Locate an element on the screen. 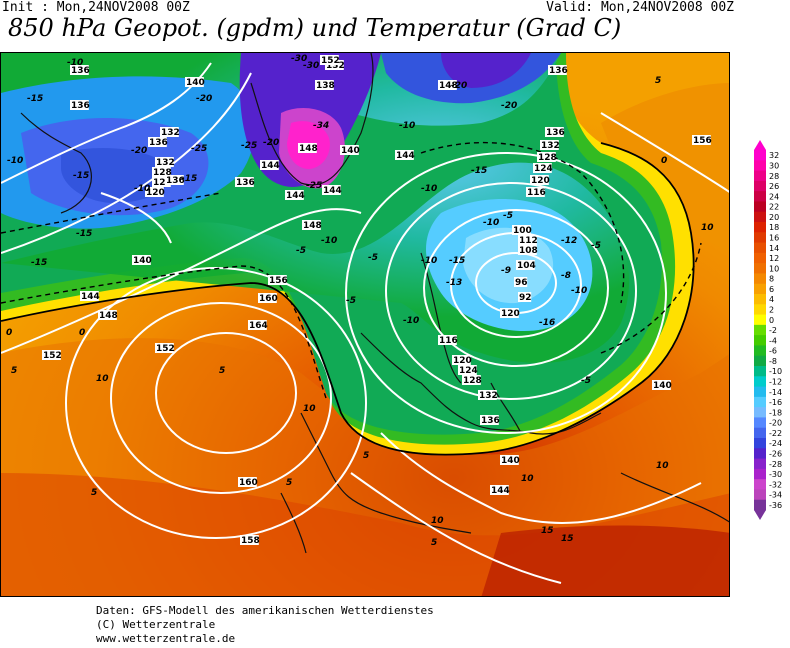 Image resolution: width=790 pixels, height=648 pixels. scale-label: 6 is located at coordinates (771, 289).